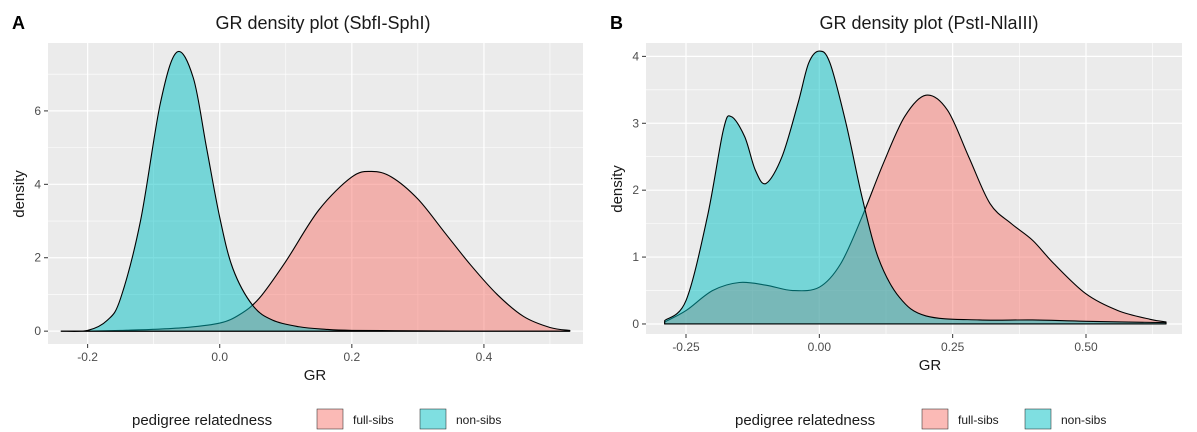  I want to click on x-tick-label: 0.50, so click(1086, 347).